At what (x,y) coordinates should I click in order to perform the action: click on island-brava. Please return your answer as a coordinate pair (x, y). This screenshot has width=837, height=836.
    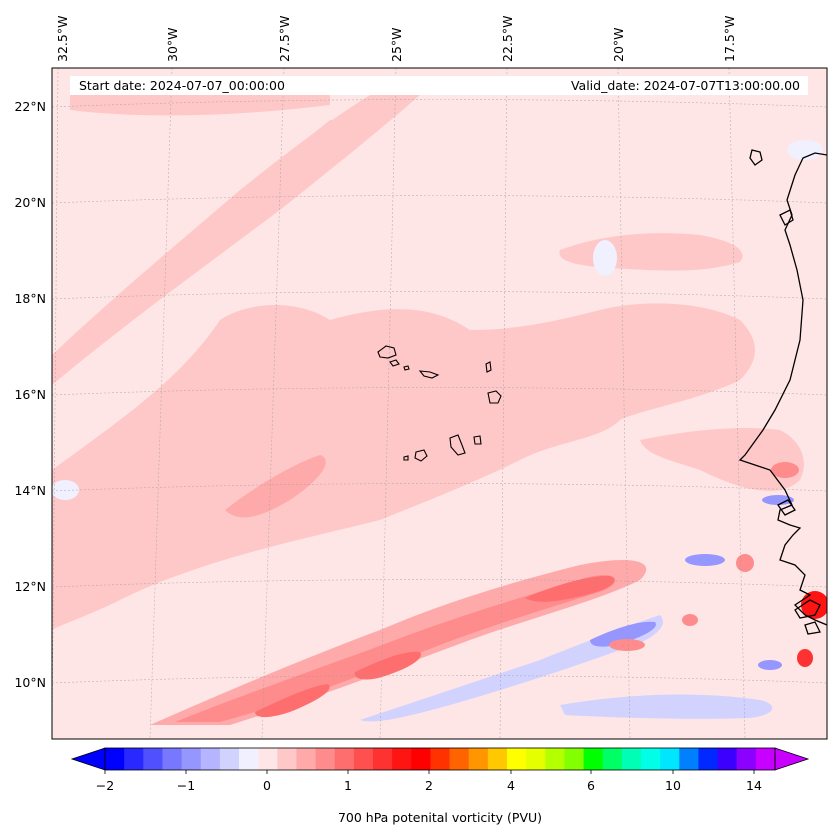
    Looking at the image, I should click on (406, 458).